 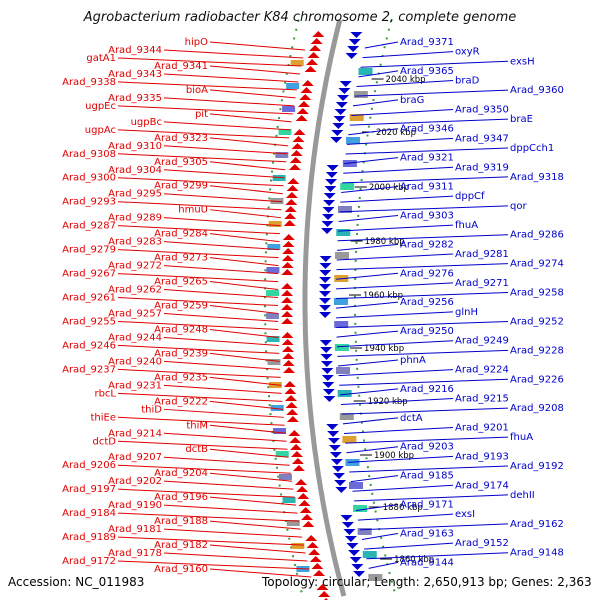 I want to click on left-gene-label: pit, so click(x=201, y=114).